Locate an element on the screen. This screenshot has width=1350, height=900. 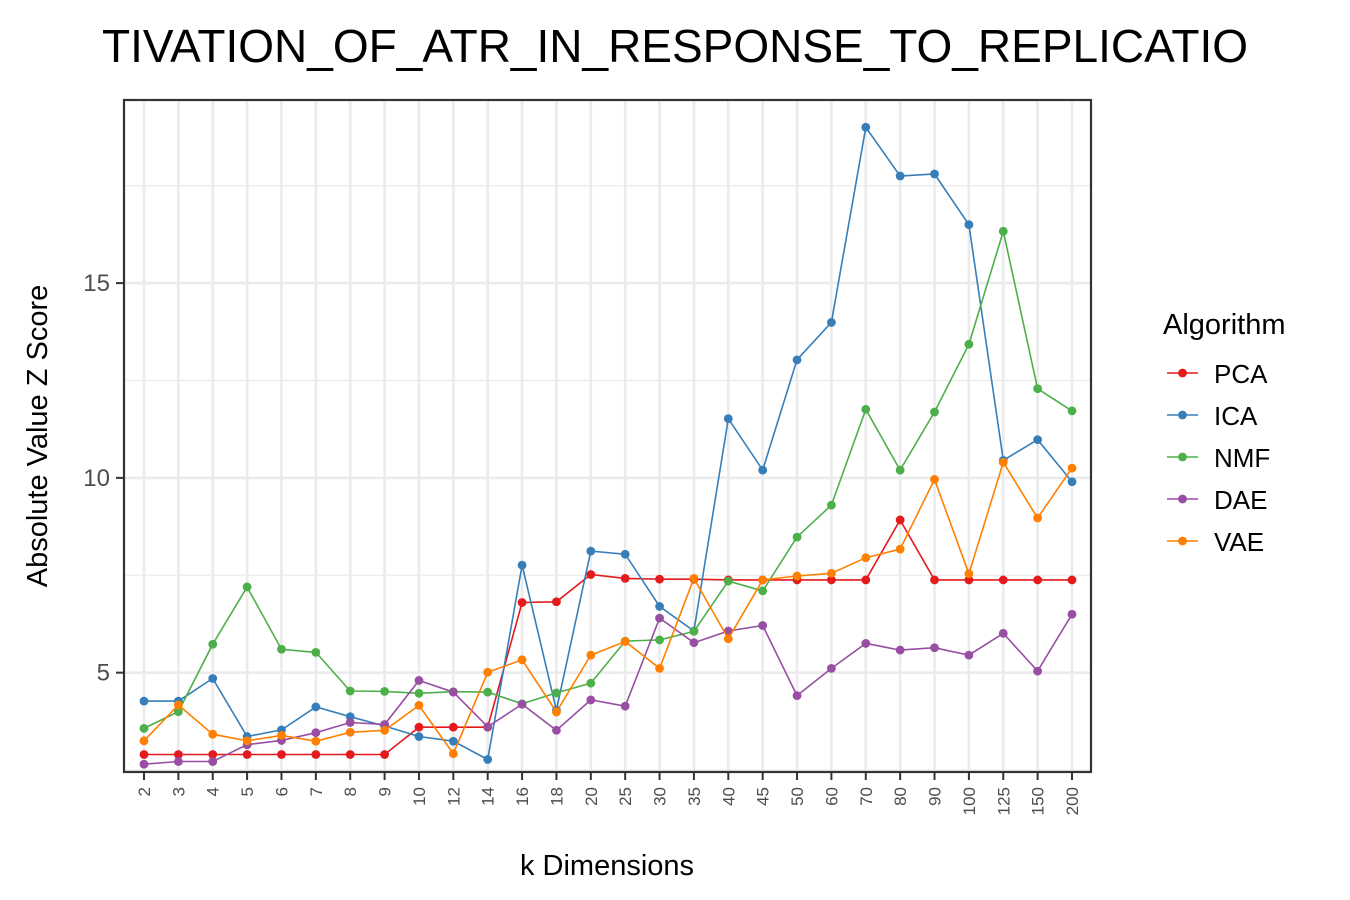
legend-key-point-dae is located at coordinates (1182, 499).